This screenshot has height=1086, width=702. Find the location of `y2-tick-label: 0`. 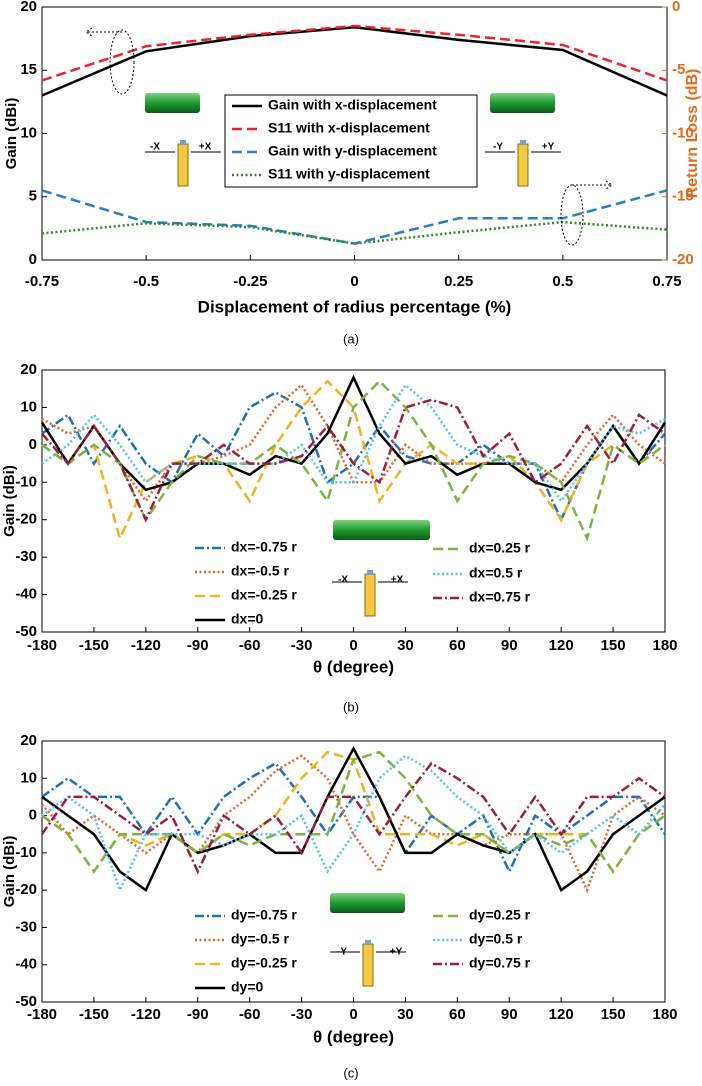

y2-tick-label: 0 is located at coordinates (676, 7).